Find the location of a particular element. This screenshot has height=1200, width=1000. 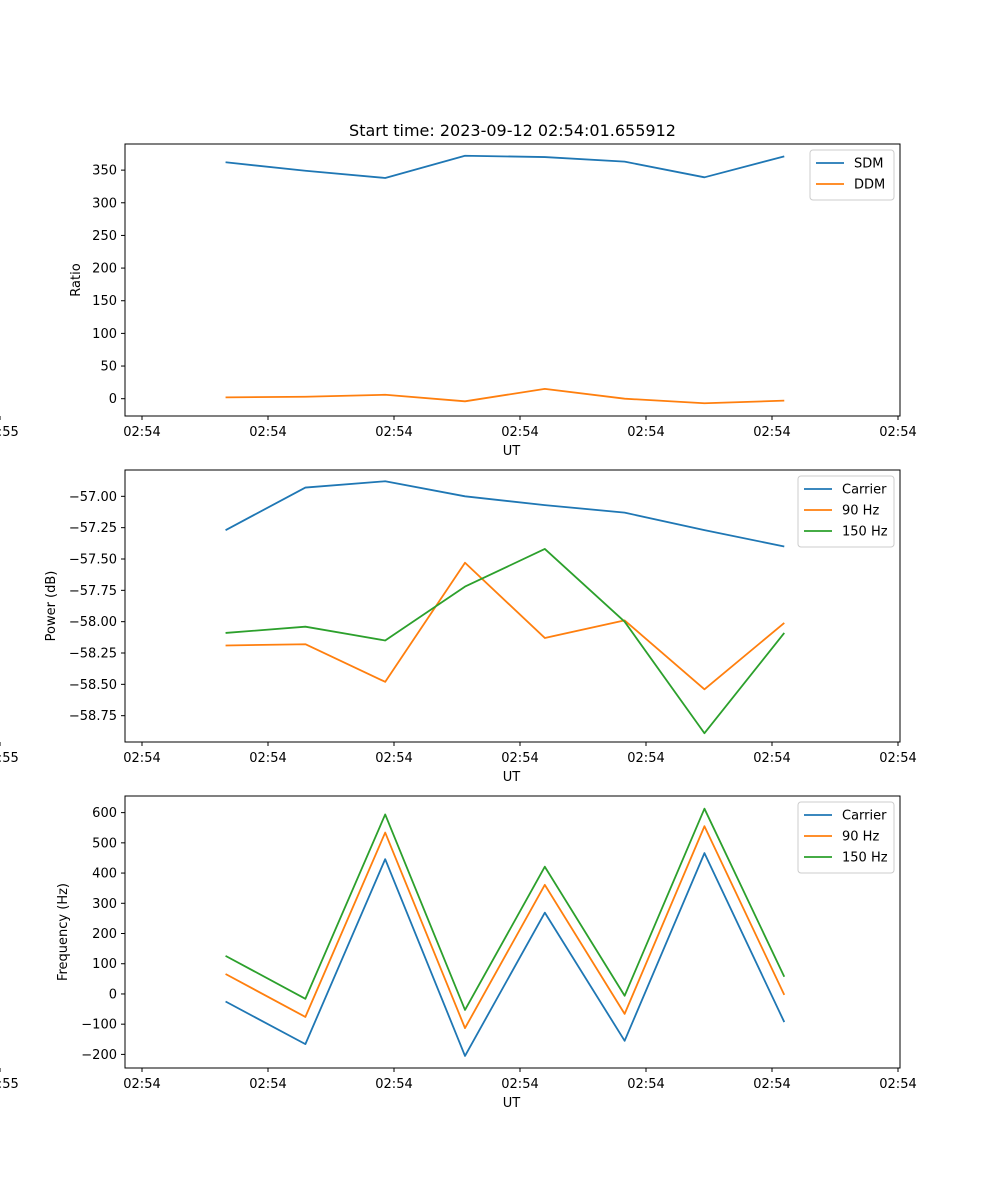

series-line-sdm is located at coordinates (505, 166).